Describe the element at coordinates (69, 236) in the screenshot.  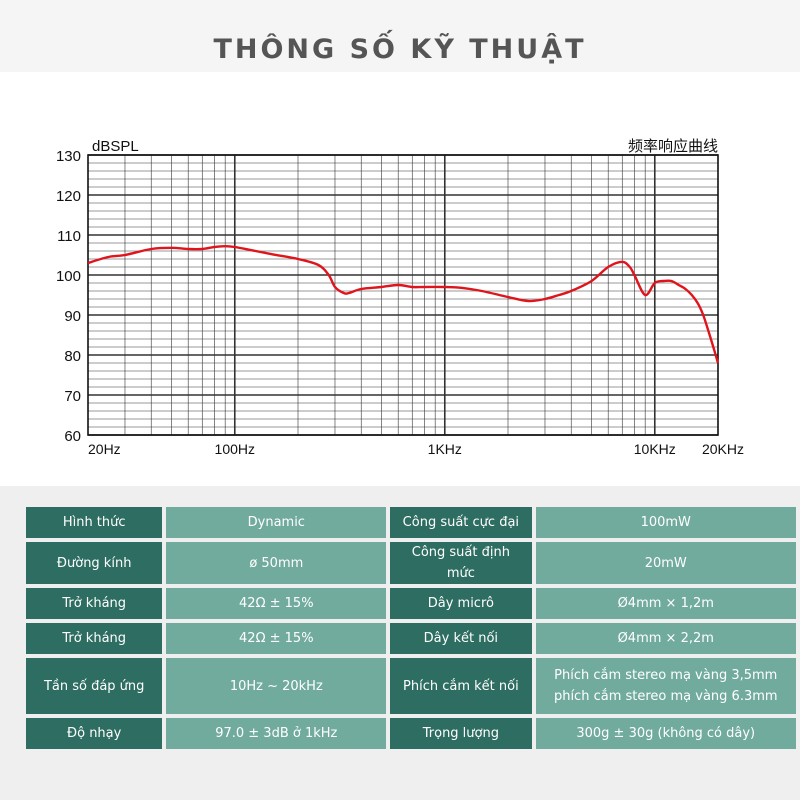
I see `y-tick-label: 110` at that location.